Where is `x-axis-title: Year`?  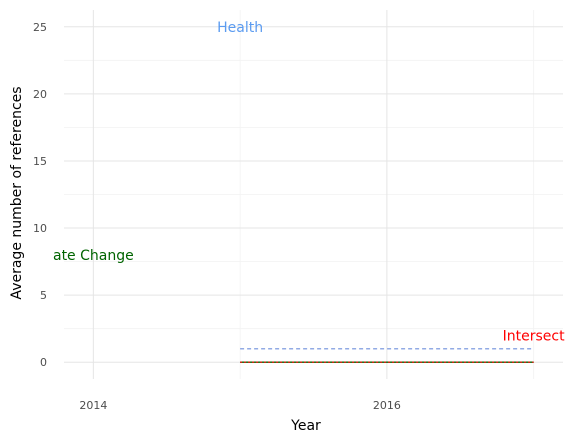
x-axis-title: Year is located at coordinates (305, 426).